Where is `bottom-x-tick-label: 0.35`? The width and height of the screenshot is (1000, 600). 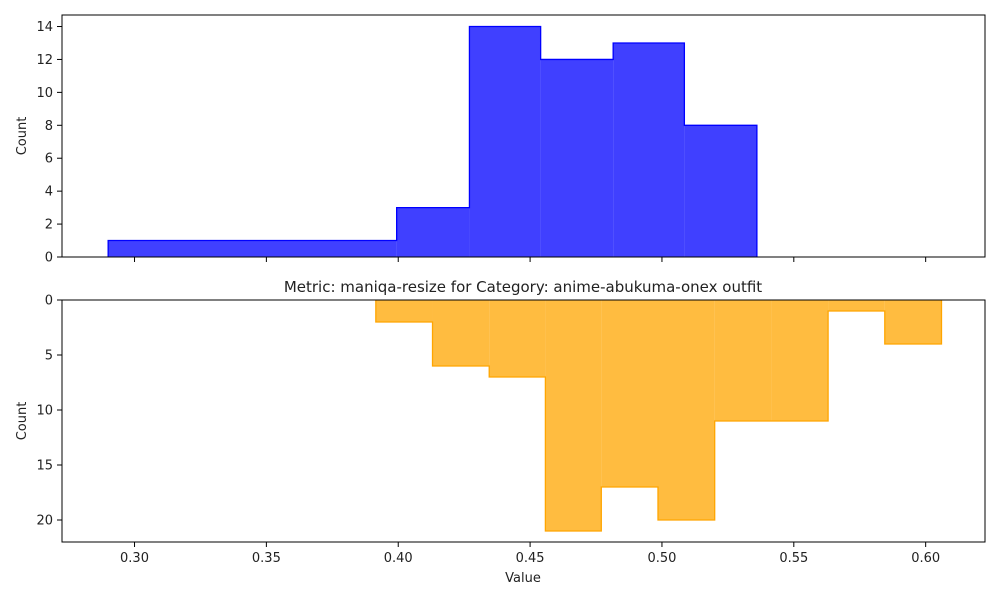 bottom-x-tick-label: 0.35 is located at coordinates (266, 558).